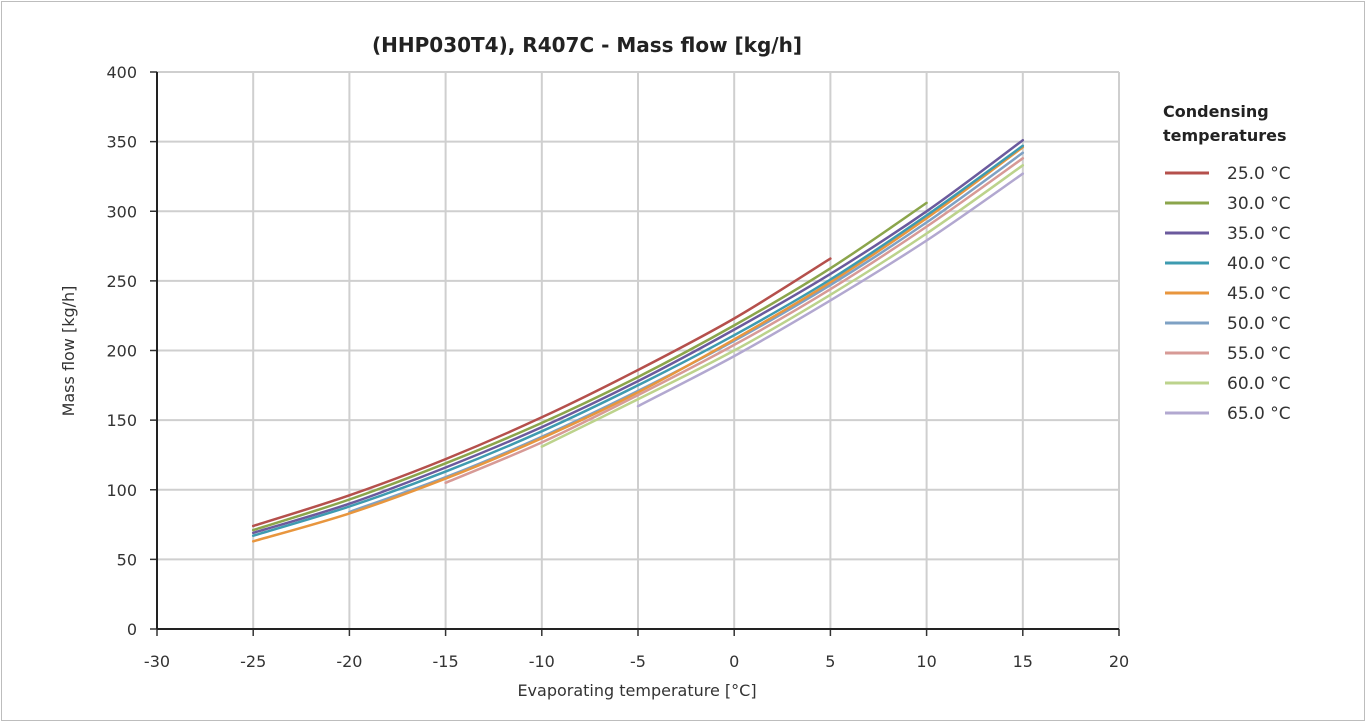  What do you see at coordinates (121, 211) in the screenshot?
I see `y-tick-label: 300` at bounding box center [121, 211].